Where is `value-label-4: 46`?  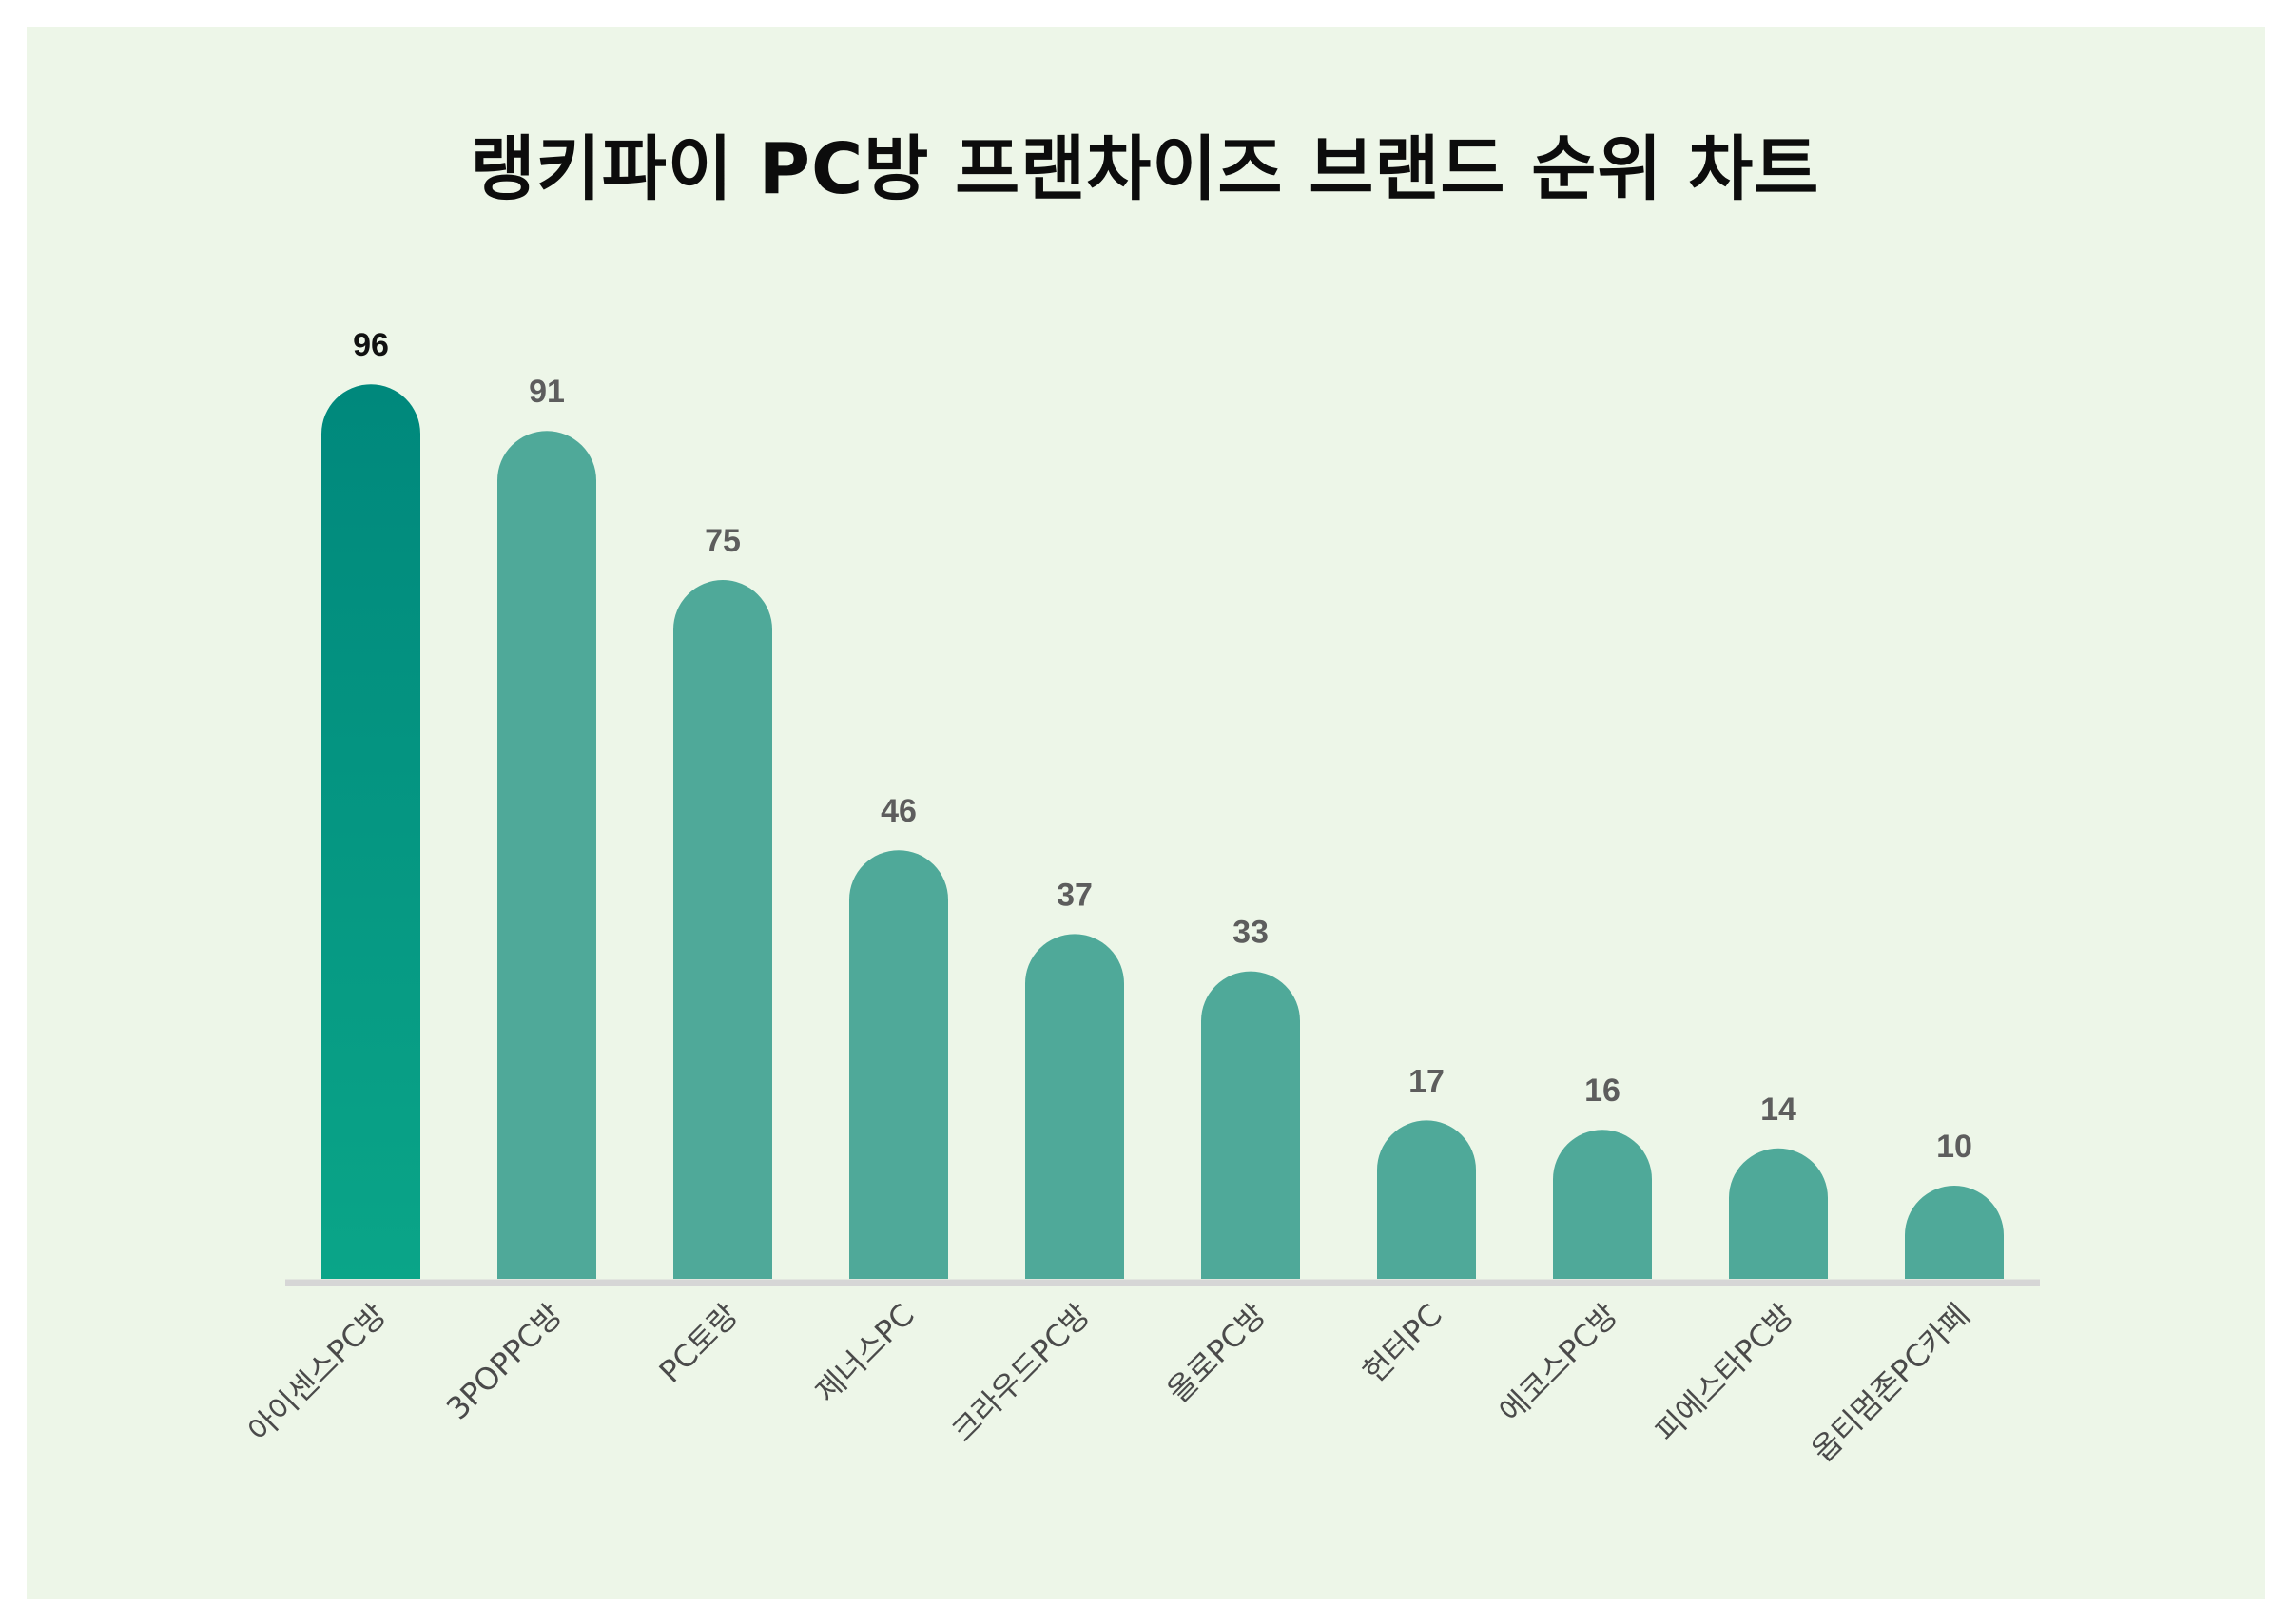
value-label-4: 46 is located at coordinates (899, 811).